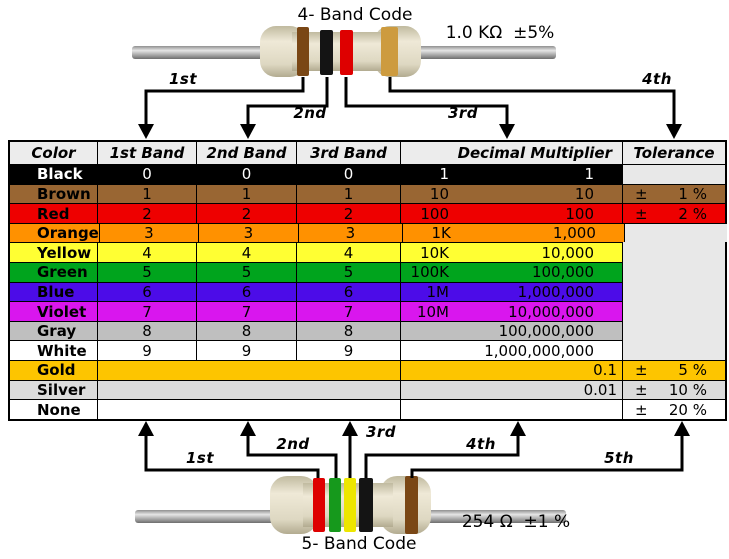 The width and height of the screenshot is (729, 559). What do you see at coordinates (246, 193) in the screenshot?
I see `band2-cell: 1` at bounding box center [246, 193].